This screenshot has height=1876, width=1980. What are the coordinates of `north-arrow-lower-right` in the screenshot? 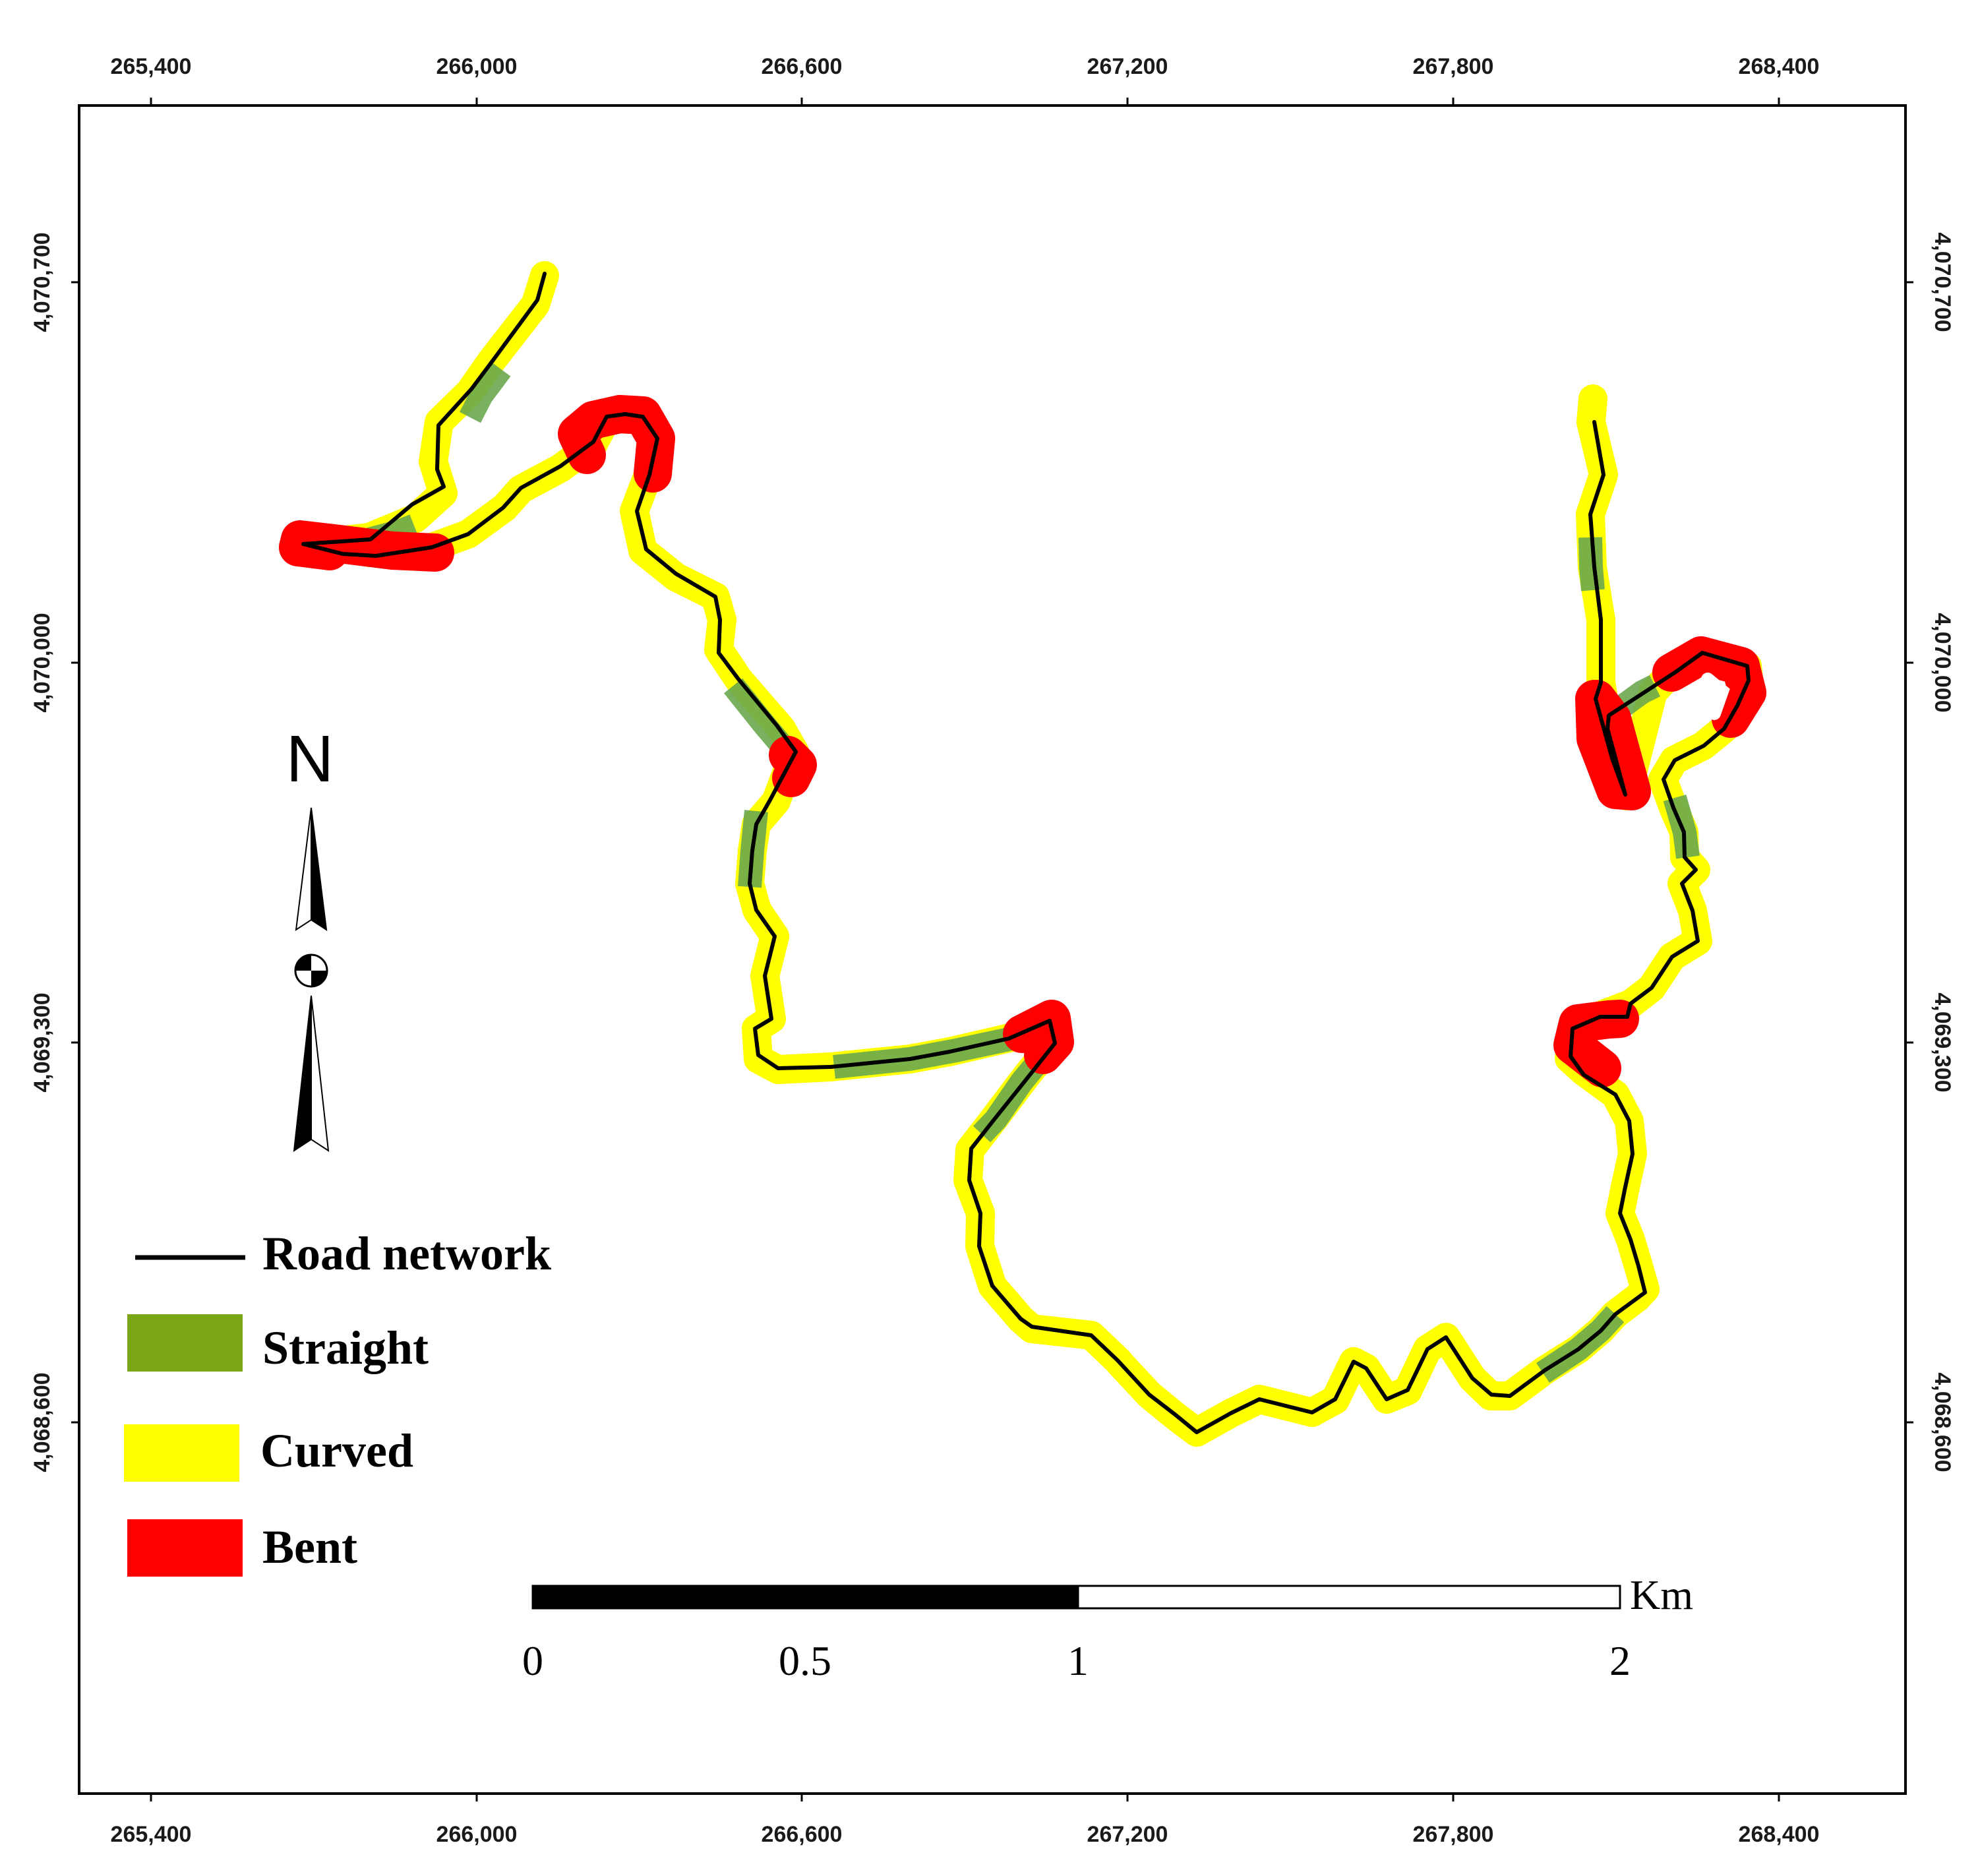 It's located at (320, 1073).